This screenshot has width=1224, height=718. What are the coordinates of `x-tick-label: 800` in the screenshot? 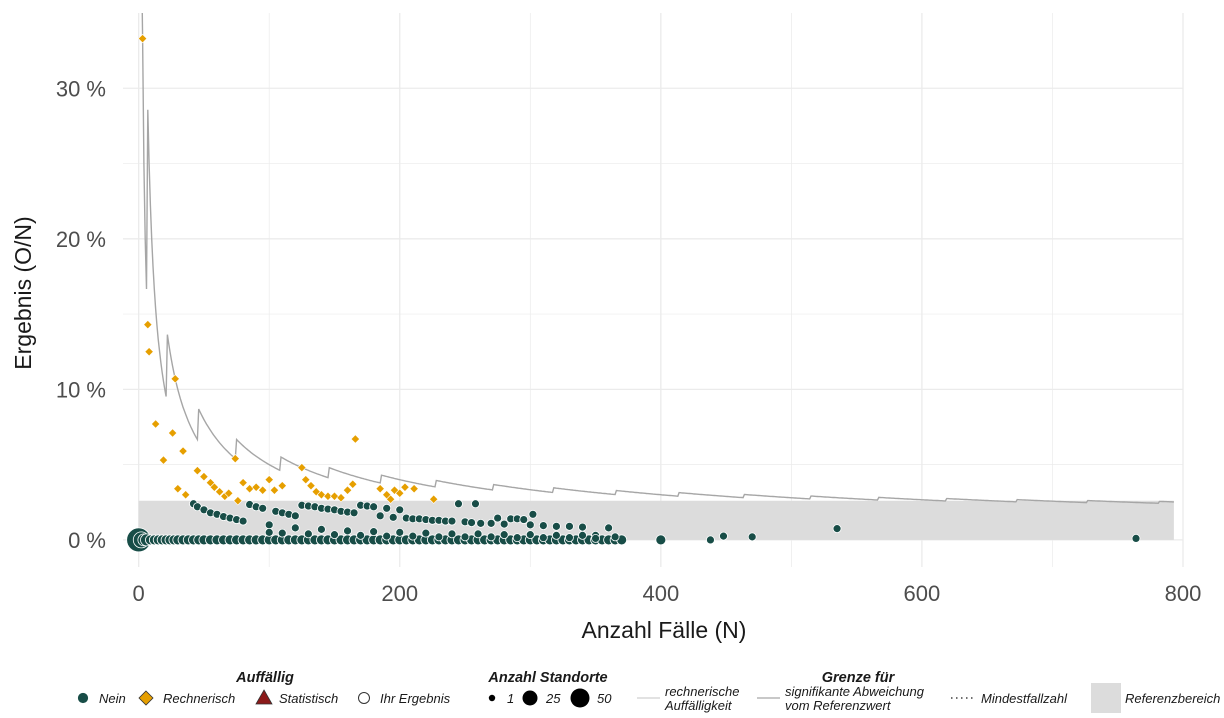 It's located at (1183, 593).